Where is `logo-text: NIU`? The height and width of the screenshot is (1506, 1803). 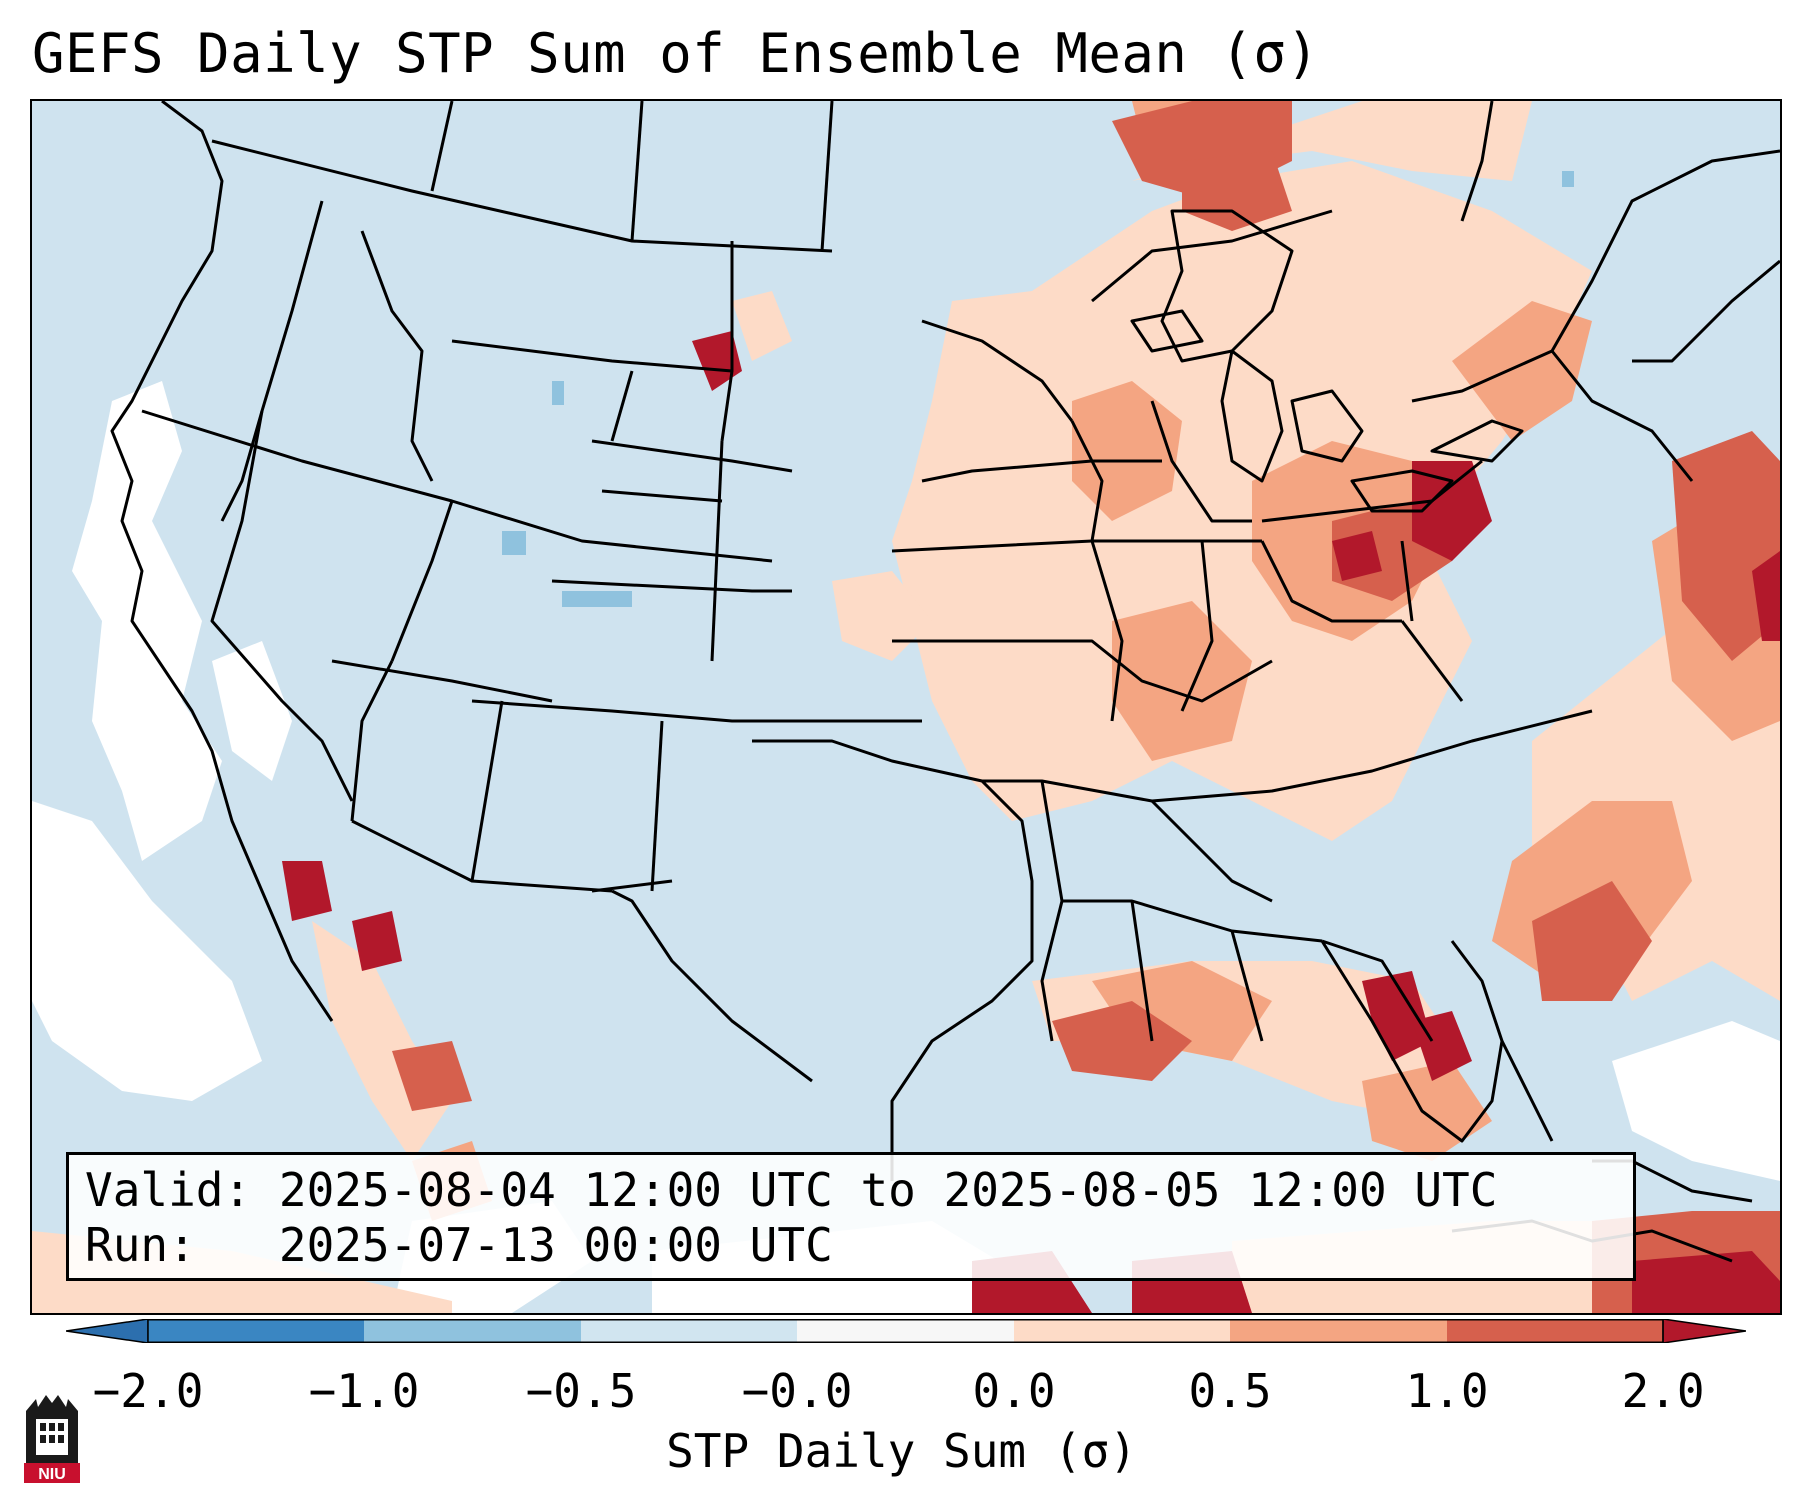
logo-text: NIU is located at coordinates (52, 1474).